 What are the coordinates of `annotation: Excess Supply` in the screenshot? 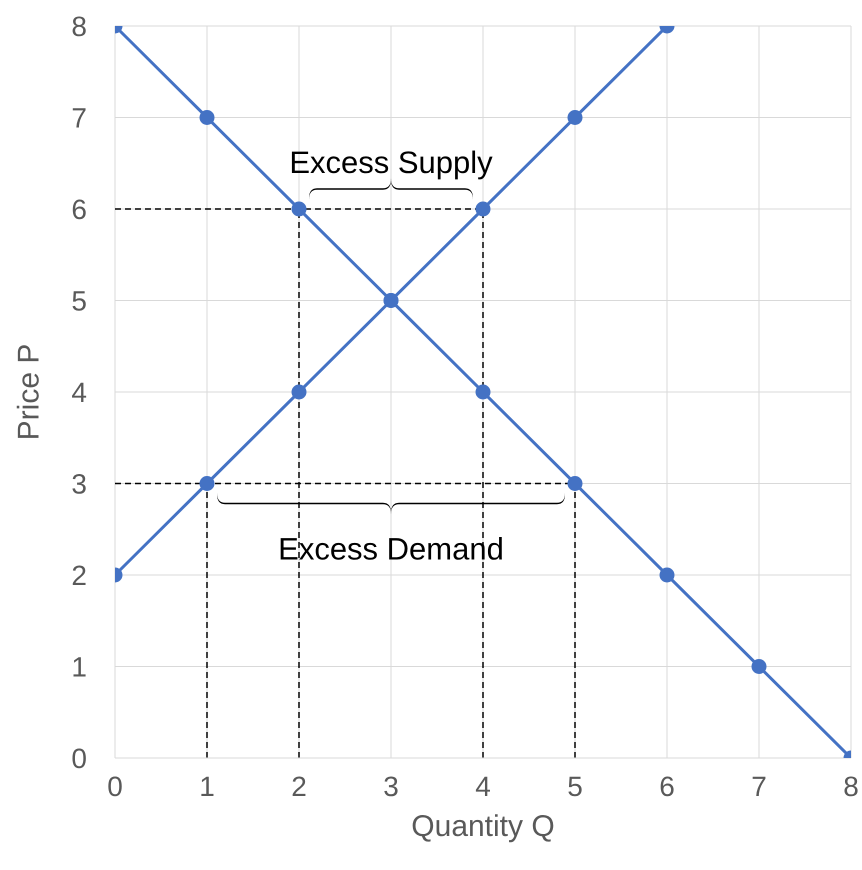 It's located at (391, 162).